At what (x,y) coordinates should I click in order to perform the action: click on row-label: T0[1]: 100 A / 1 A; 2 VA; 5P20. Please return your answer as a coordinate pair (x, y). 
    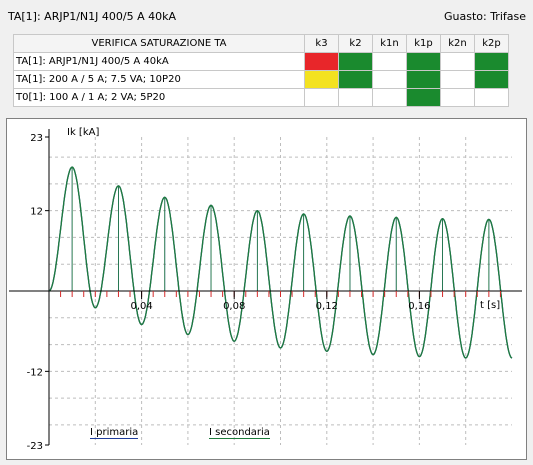
    Looking at the image, I should click on (159, 97).